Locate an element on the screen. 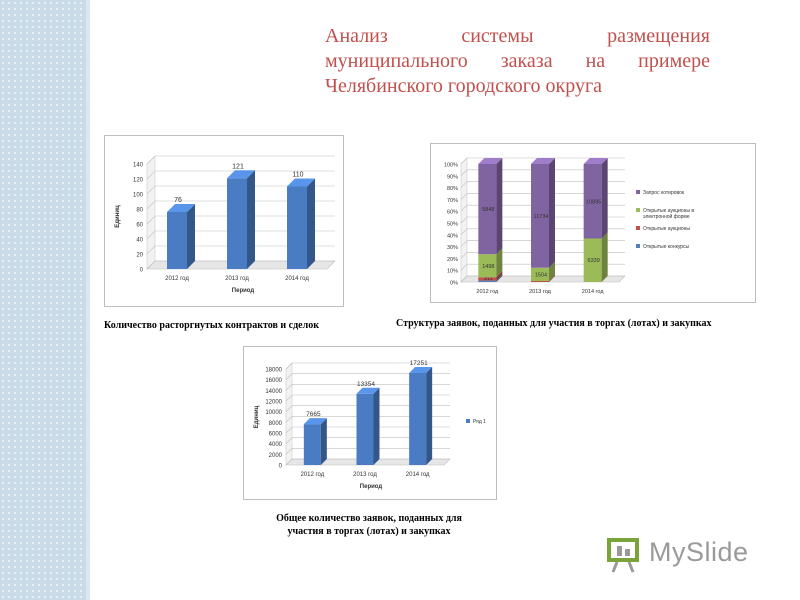 The image size is (800, 600). legend-label: Открытые аукционы is located at coordinates (666, 229).